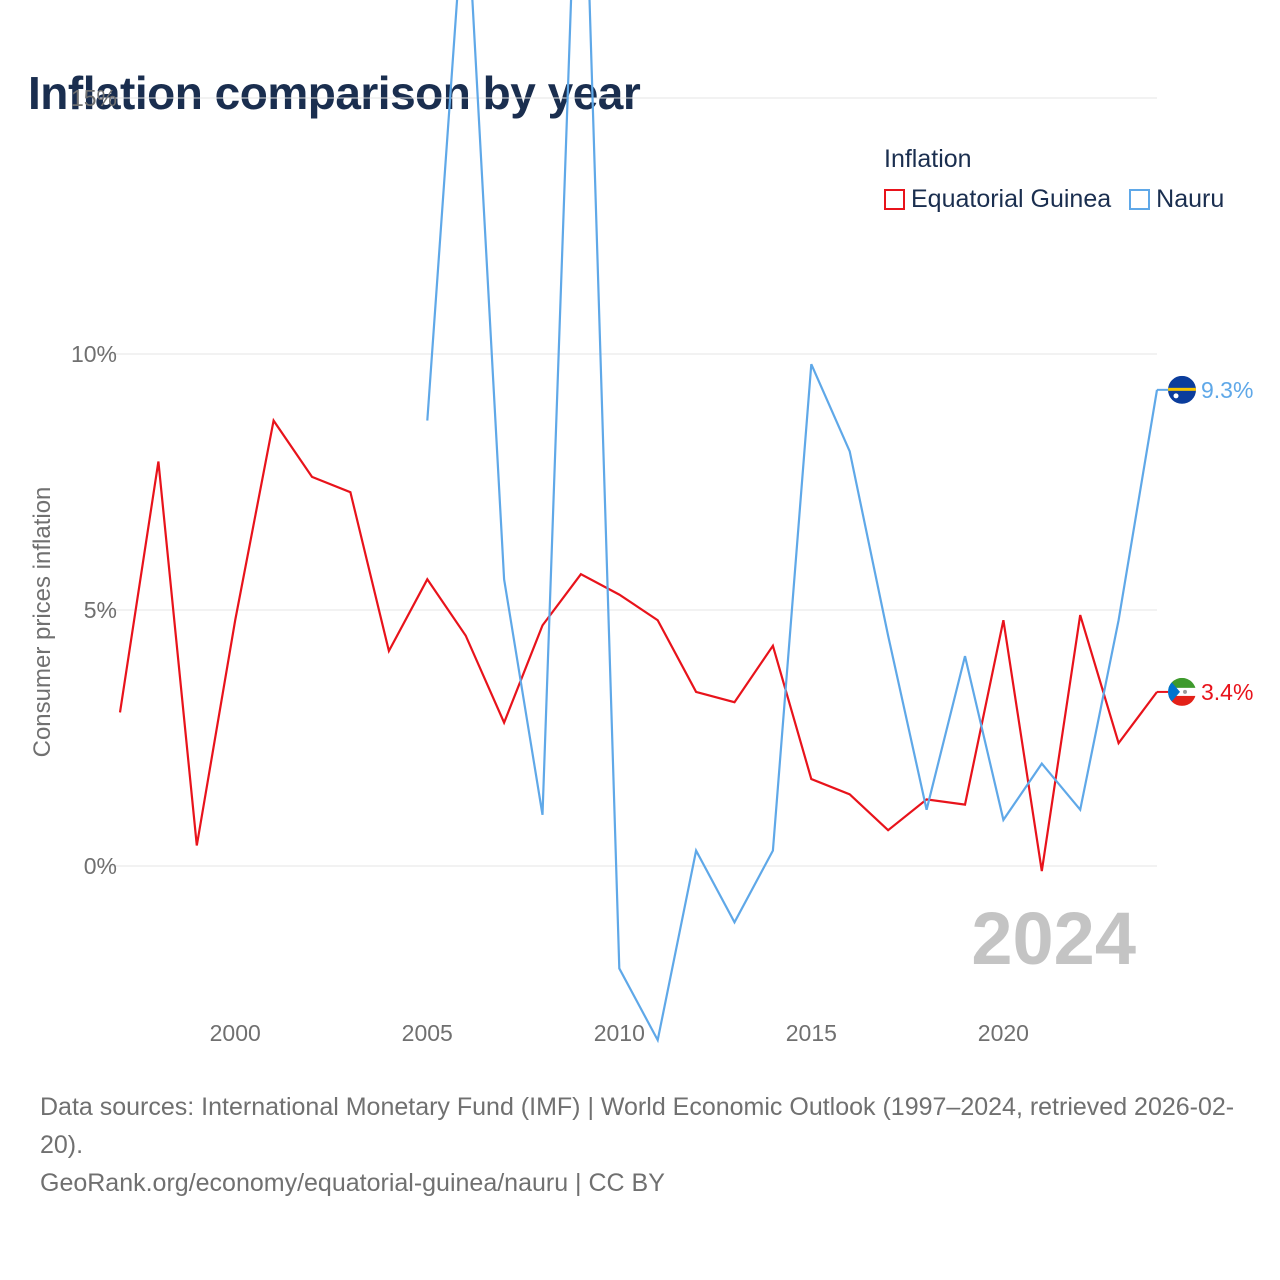 The width and height of the screenshot is (1280, 1280). I want to click on legend-title: Inflation, so click(928, 159).